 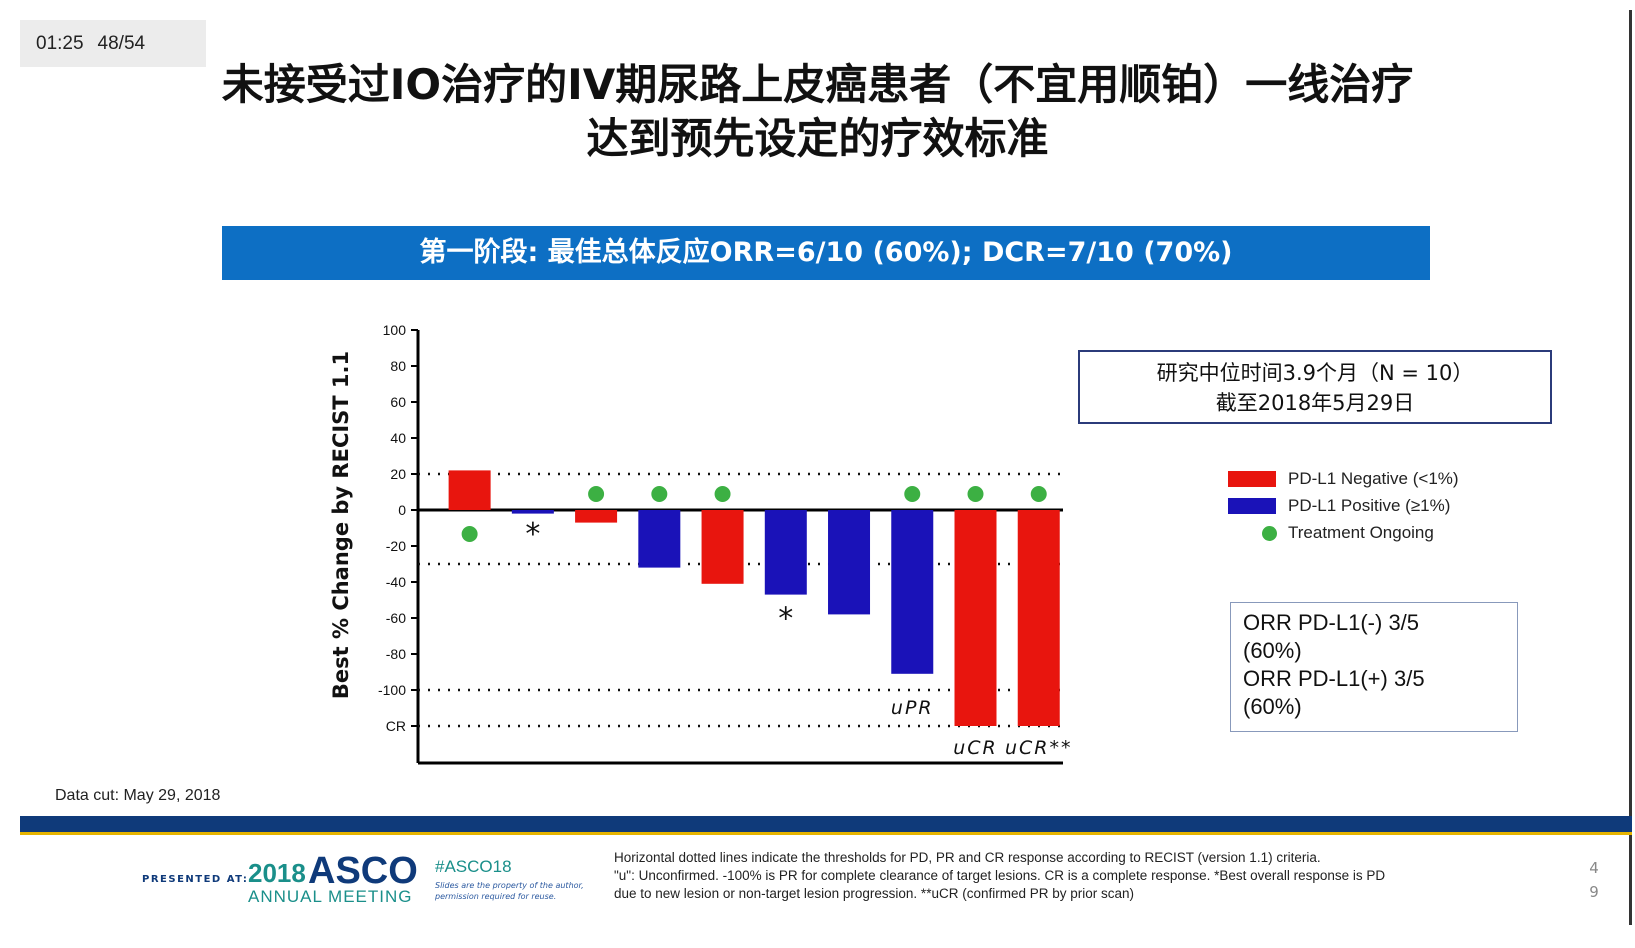 What do you see at coordinates (396, 618) in the screenshot?
I see `y-tick-label: -60` at bounding box center [396, 618].